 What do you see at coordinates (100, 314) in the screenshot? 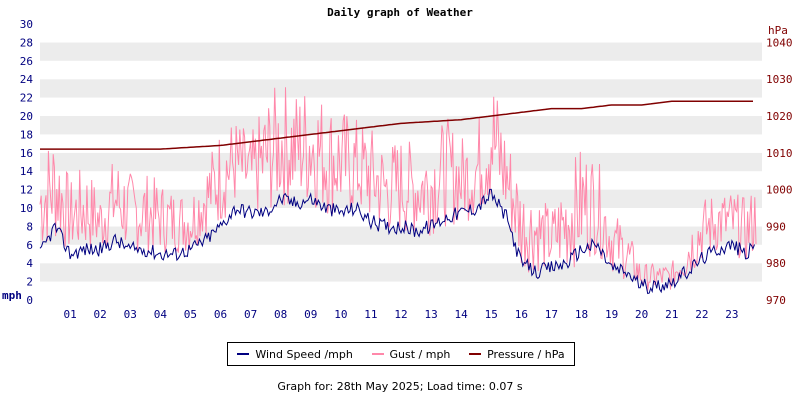
I see `x-tick-label: 02` at bounding box center [100, 314].